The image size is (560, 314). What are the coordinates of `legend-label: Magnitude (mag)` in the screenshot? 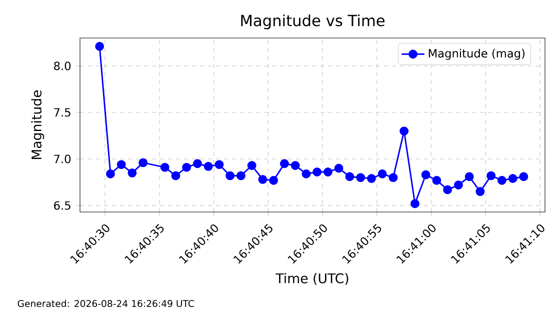 It's located at (476, 54).